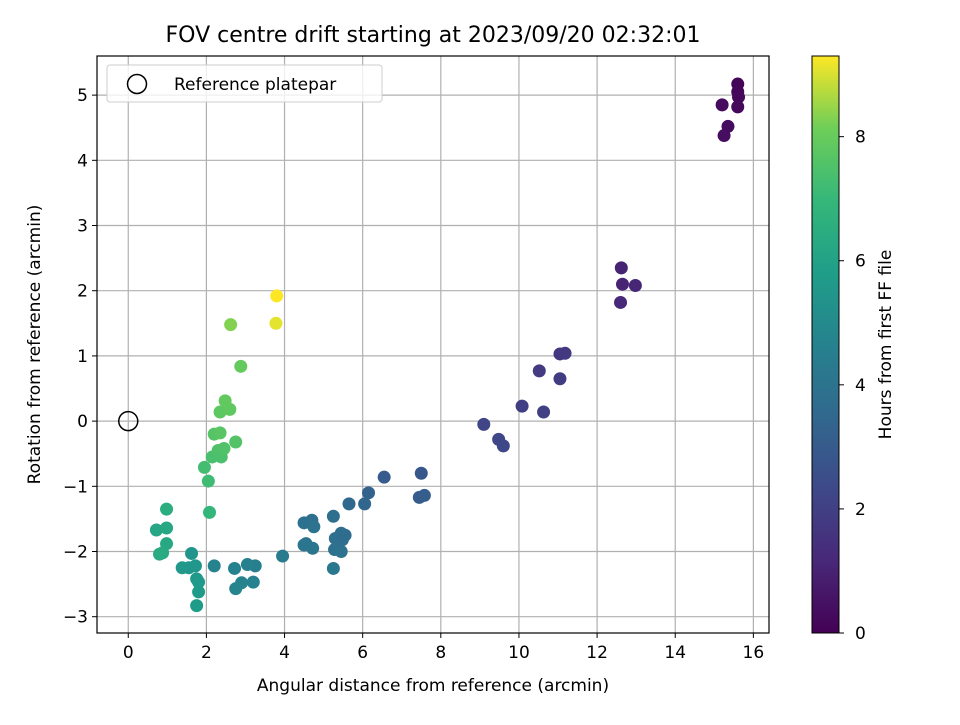  I want to click on x-tick-label: 14, so click(675, 653).